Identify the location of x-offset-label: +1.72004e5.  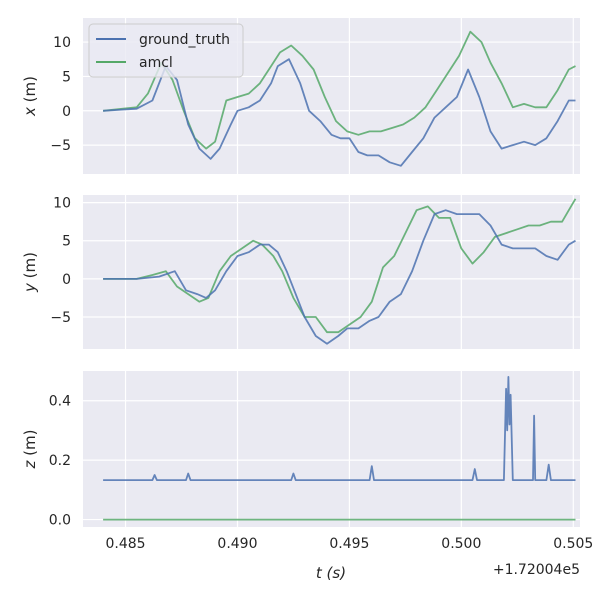
(536, 570).